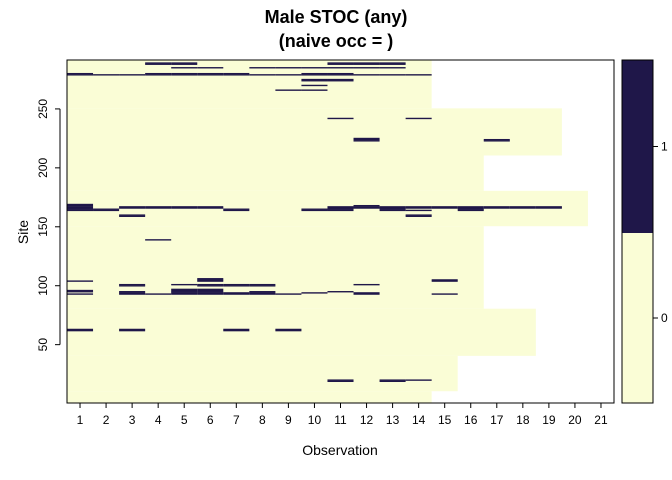 The width and height of the screenshot is (672, 480). Describe the element at coordinates (43, 168) in the screenshot. I see `y-tick-label: 200` at that location.